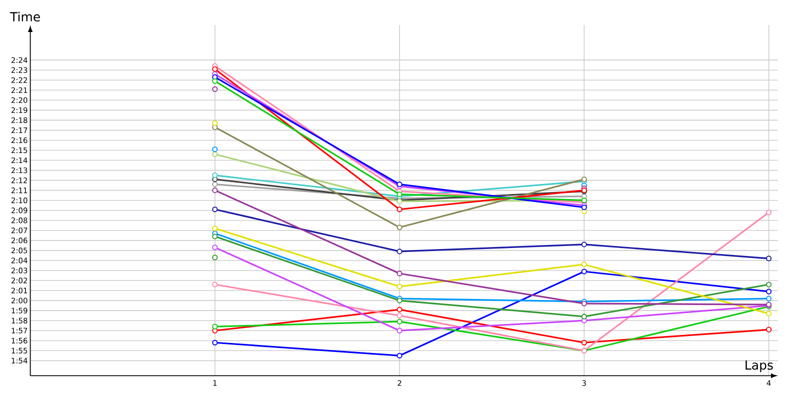 The image size is (800, 400). Describe the element at coordinates (25, 17) in the screenshot. I see `y-axis-title: Time` at that location.